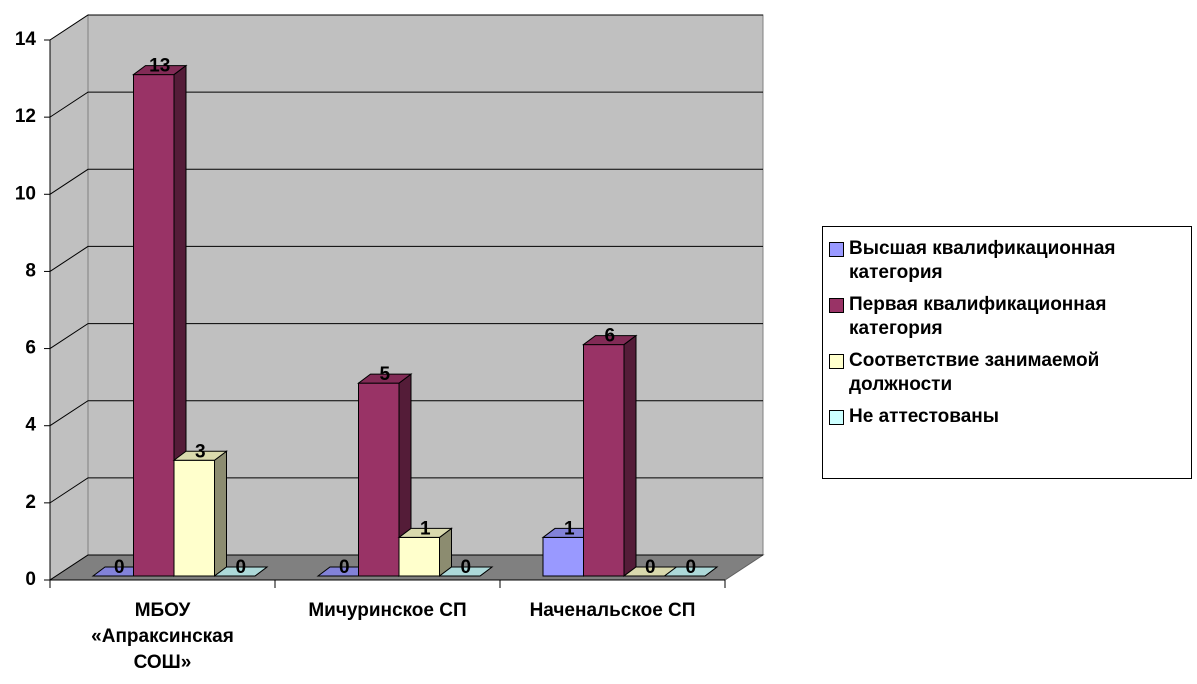 The height and width of the screenshot is (684, 1197). I want to click on y-tick-label: 12, so click(25, 116).